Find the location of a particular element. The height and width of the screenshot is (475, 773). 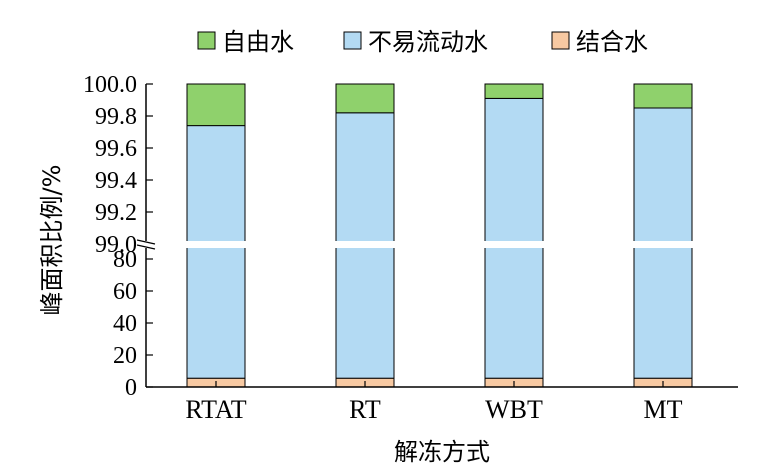

x-tick-label: WBT is located at coordinates (514, 409).